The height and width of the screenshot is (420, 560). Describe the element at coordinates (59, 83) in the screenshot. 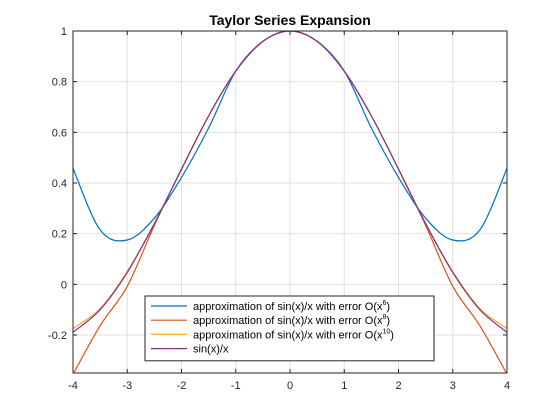

I see `y-tick-label: 0.8` at that location.